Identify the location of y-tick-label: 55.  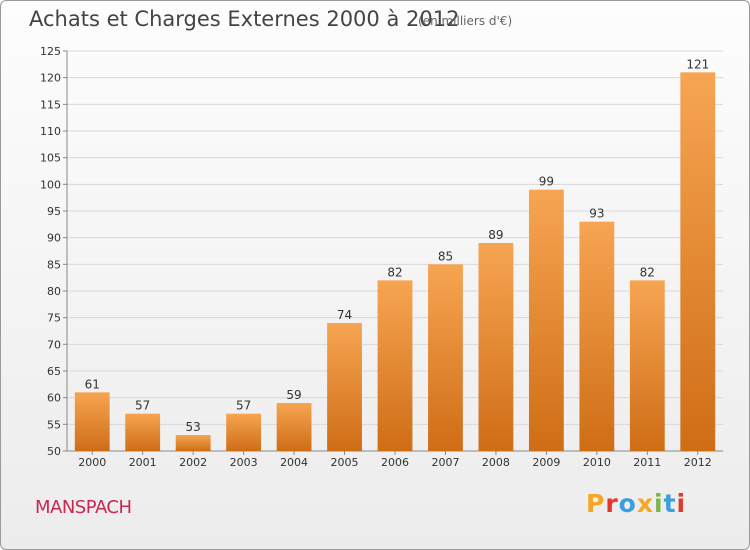
(54, 424).